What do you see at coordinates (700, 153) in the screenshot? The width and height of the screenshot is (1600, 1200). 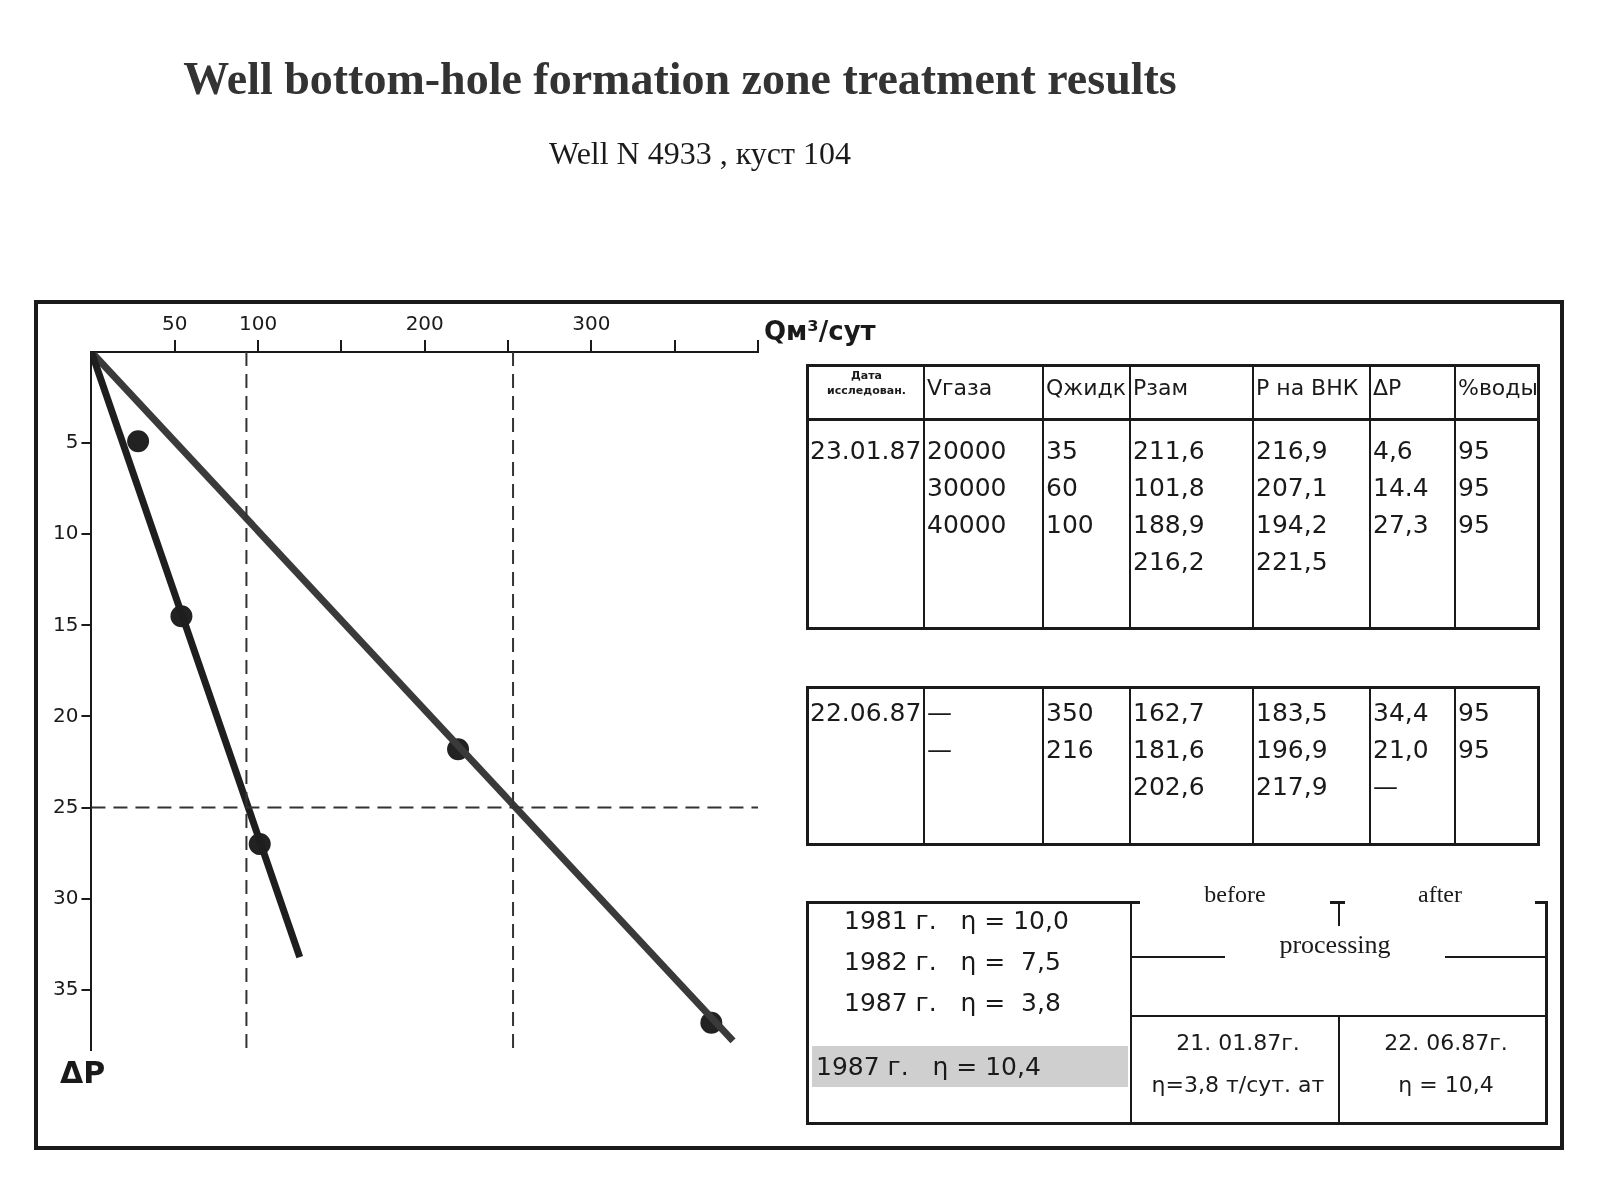 I see `chart-subtitle: Well N 4933 , куст 104` at bounding box center [700, 153].